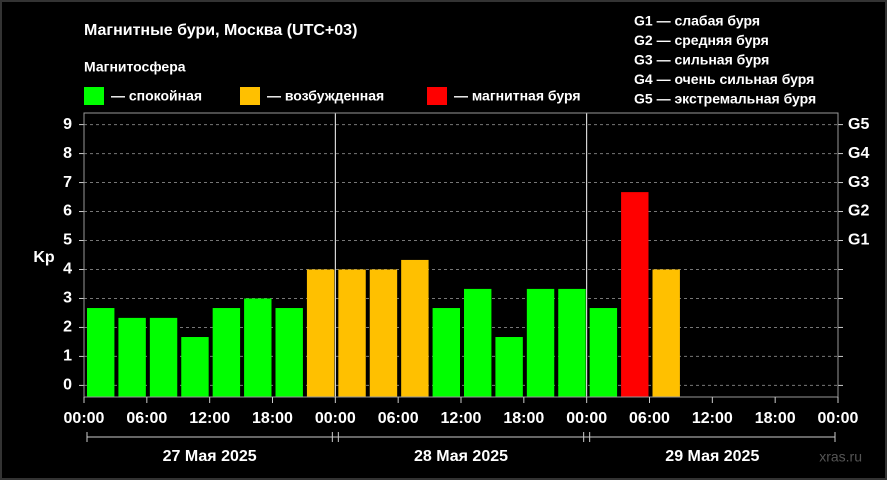 Image resolution: width=887 pixels, height=480 pixels. I want to click on g-scale-item: G3 — сильная буря, so click(701, 60).